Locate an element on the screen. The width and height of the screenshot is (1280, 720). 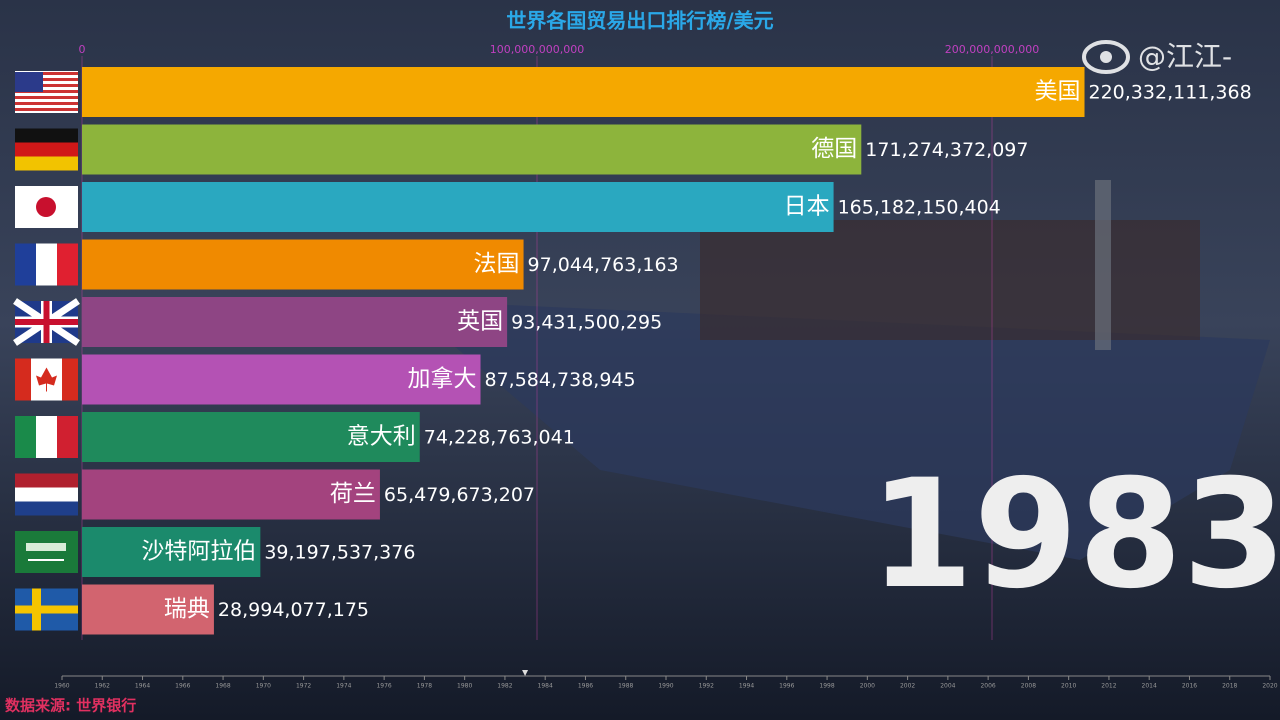
flag-band is located at coordinates (70, 379).